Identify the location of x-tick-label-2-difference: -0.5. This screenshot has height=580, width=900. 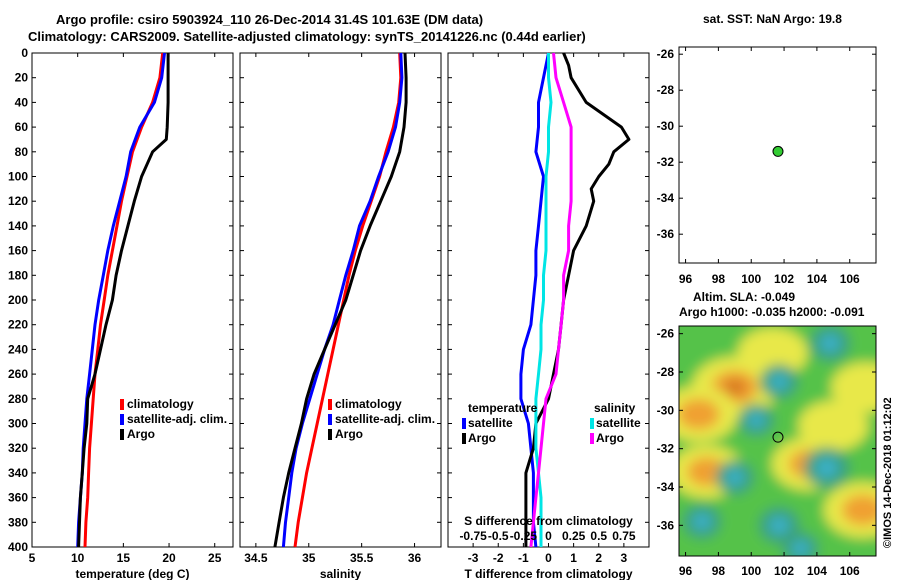
(498, 536).